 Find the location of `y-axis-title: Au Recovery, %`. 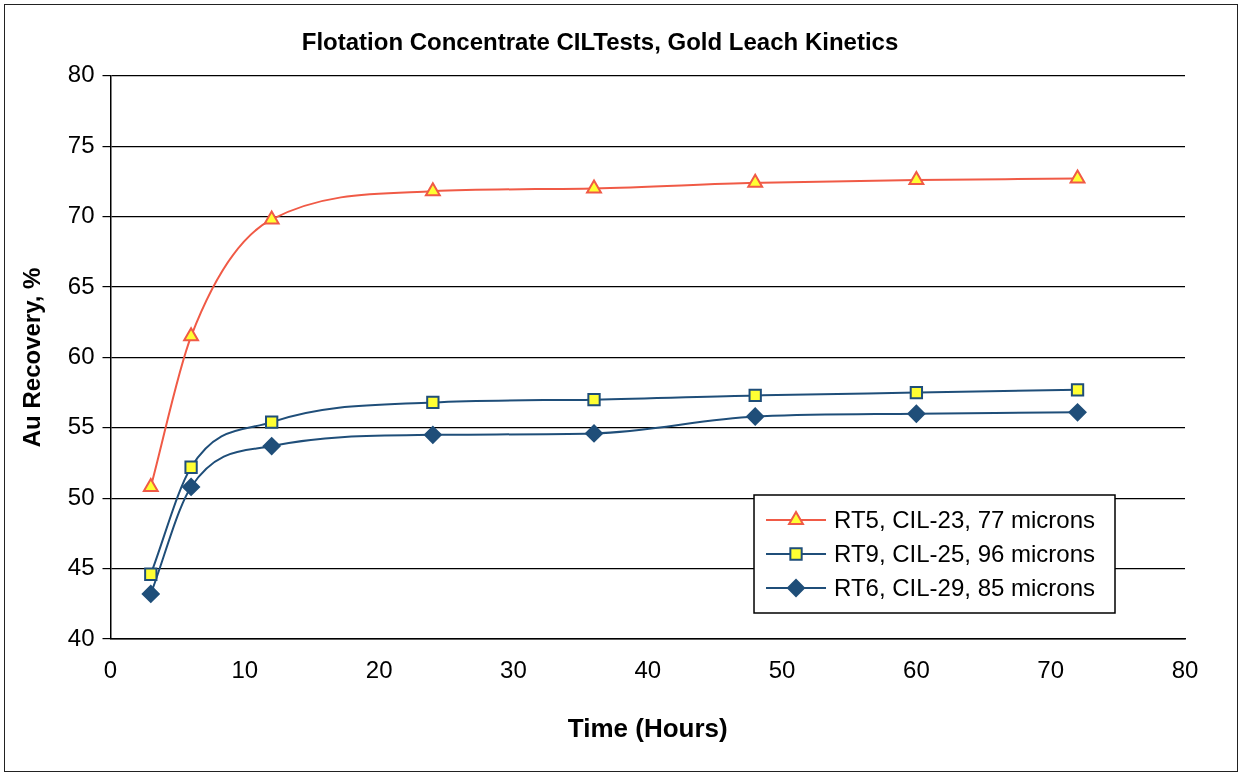

y-axis-title: Au Recovery, % is located at coordinates (32, 357).